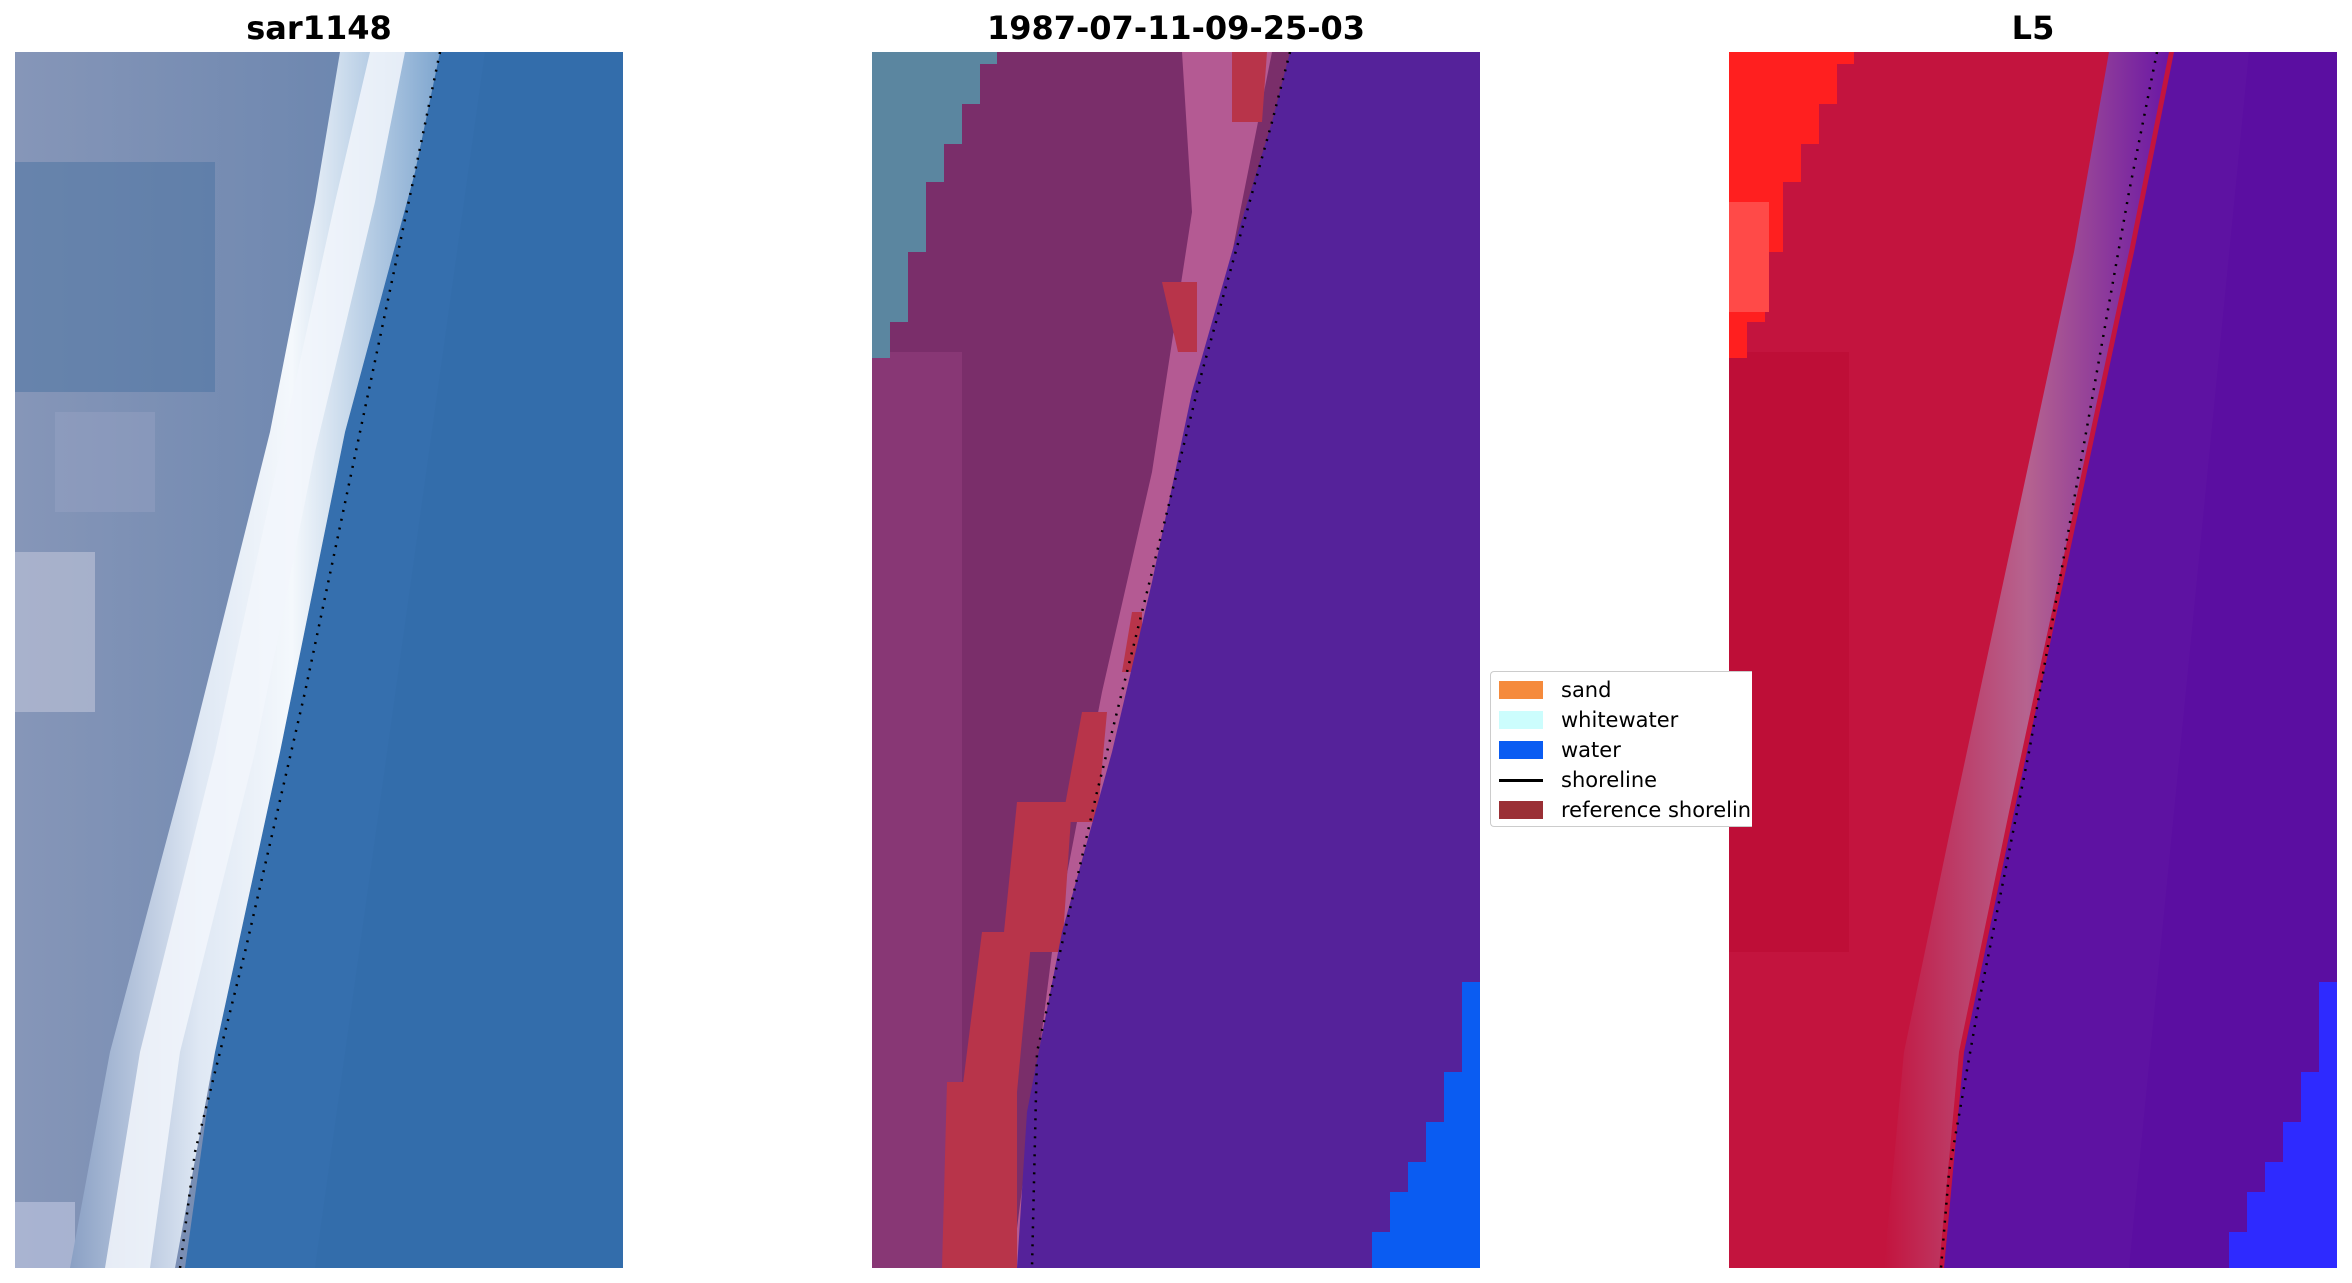  Describe the element at coordinates (1555, 690) in the screenshot. I see `legend-item-sand: sand` at that location.